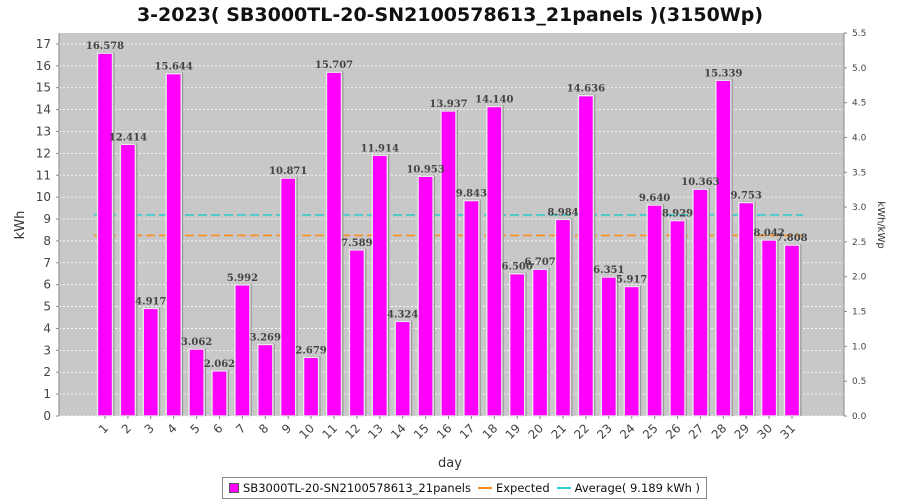 The image size is (900, 500). I want to click on x-tick-label: 20, so click(536, 431).